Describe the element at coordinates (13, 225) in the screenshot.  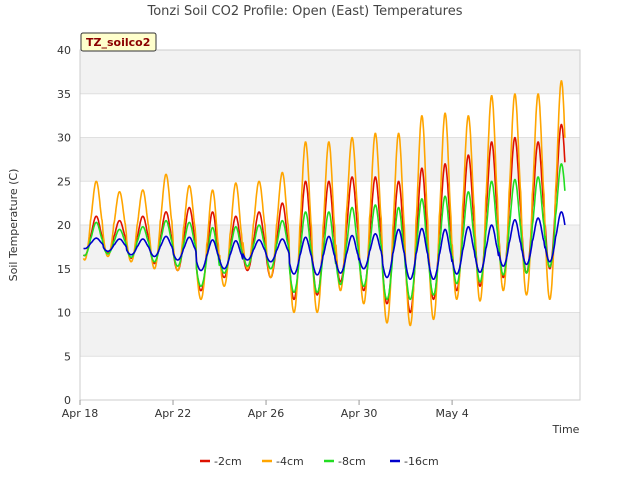
I see `y-axis-label: Soil Temperature (C)` at that location.